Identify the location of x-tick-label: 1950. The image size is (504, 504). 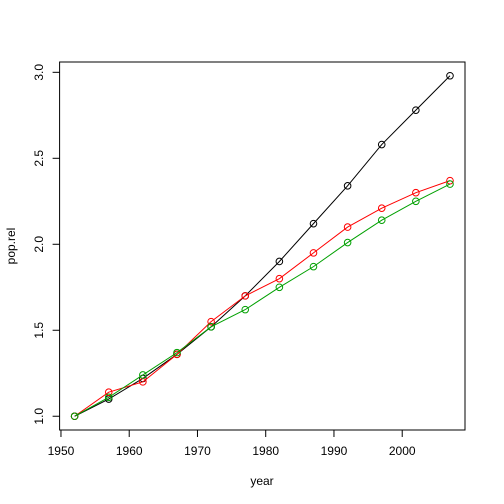
(61, 451).